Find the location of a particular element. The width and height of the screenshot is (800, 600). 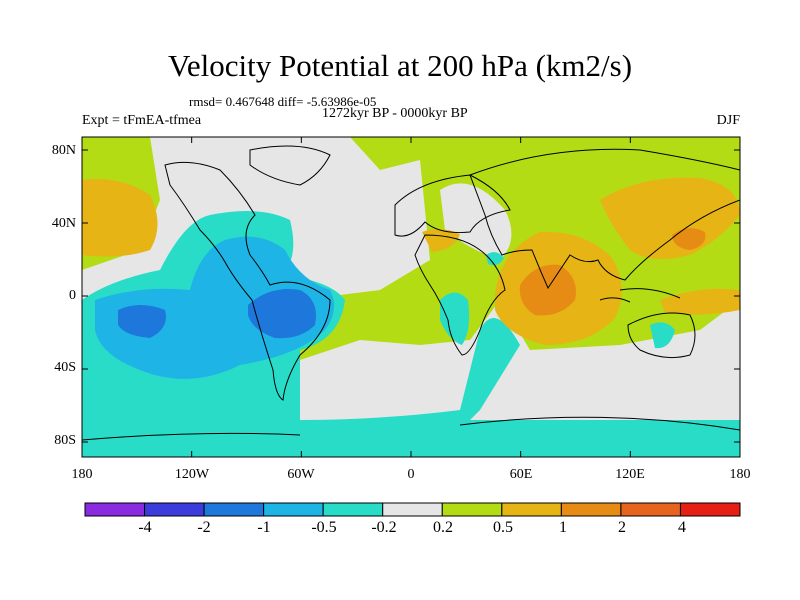

colorbar-label: -0.5 is located at coordinates (324, 527).